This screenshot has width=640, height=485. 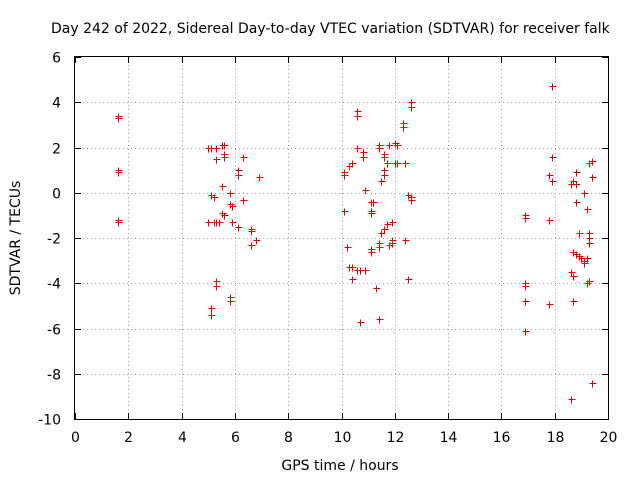 I want to click on y-tick-label: 0, so click(x=56, y=195).